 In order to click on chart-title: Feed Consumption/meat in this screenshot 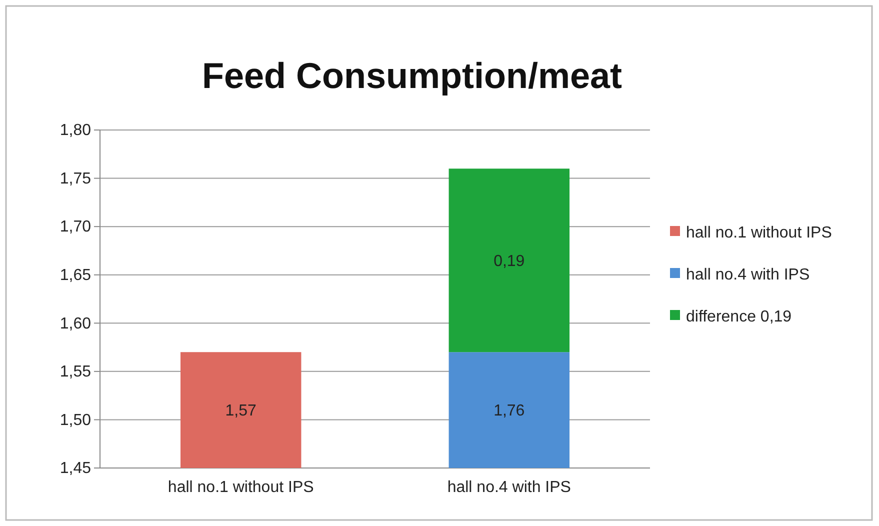, I will do `click(412, 75)`.